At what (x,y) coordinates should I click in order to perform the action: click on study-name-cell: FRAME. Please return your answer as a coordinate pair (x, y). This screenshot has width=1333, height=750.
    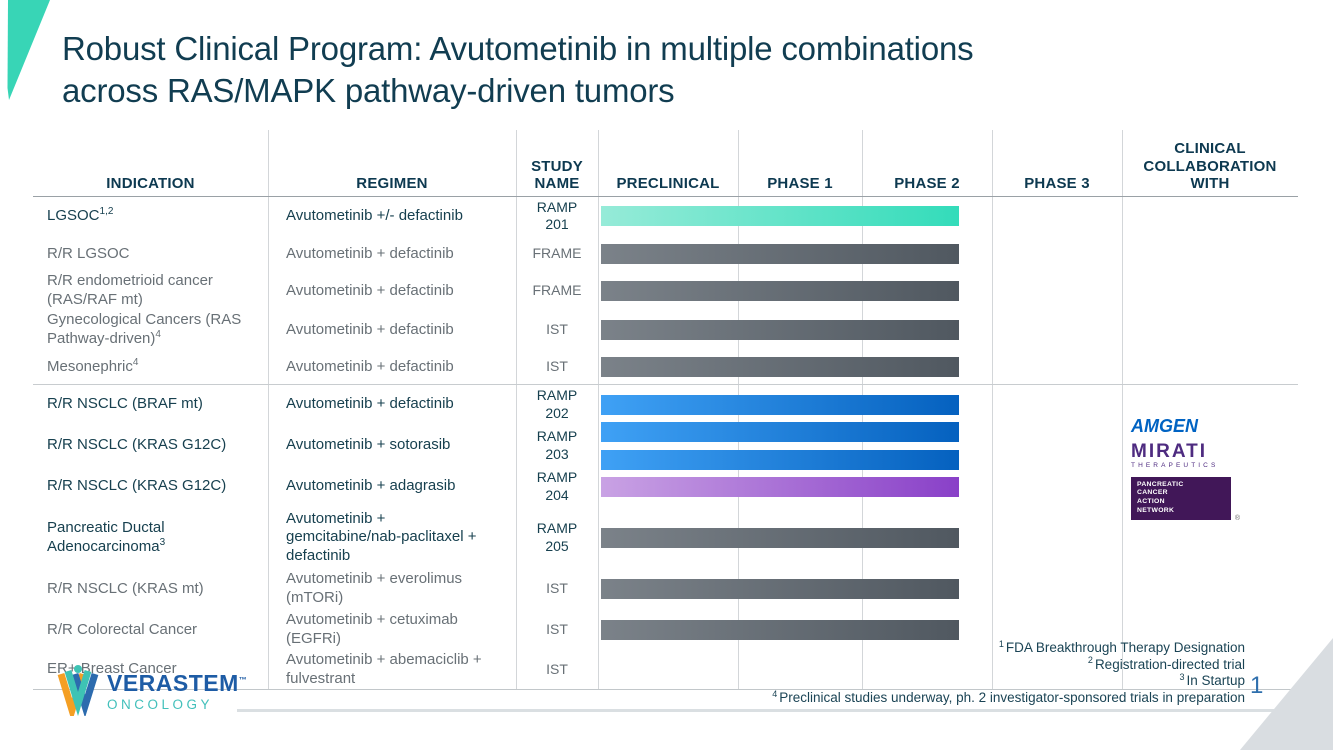
    Looking at the image, I should click on (557, 290).